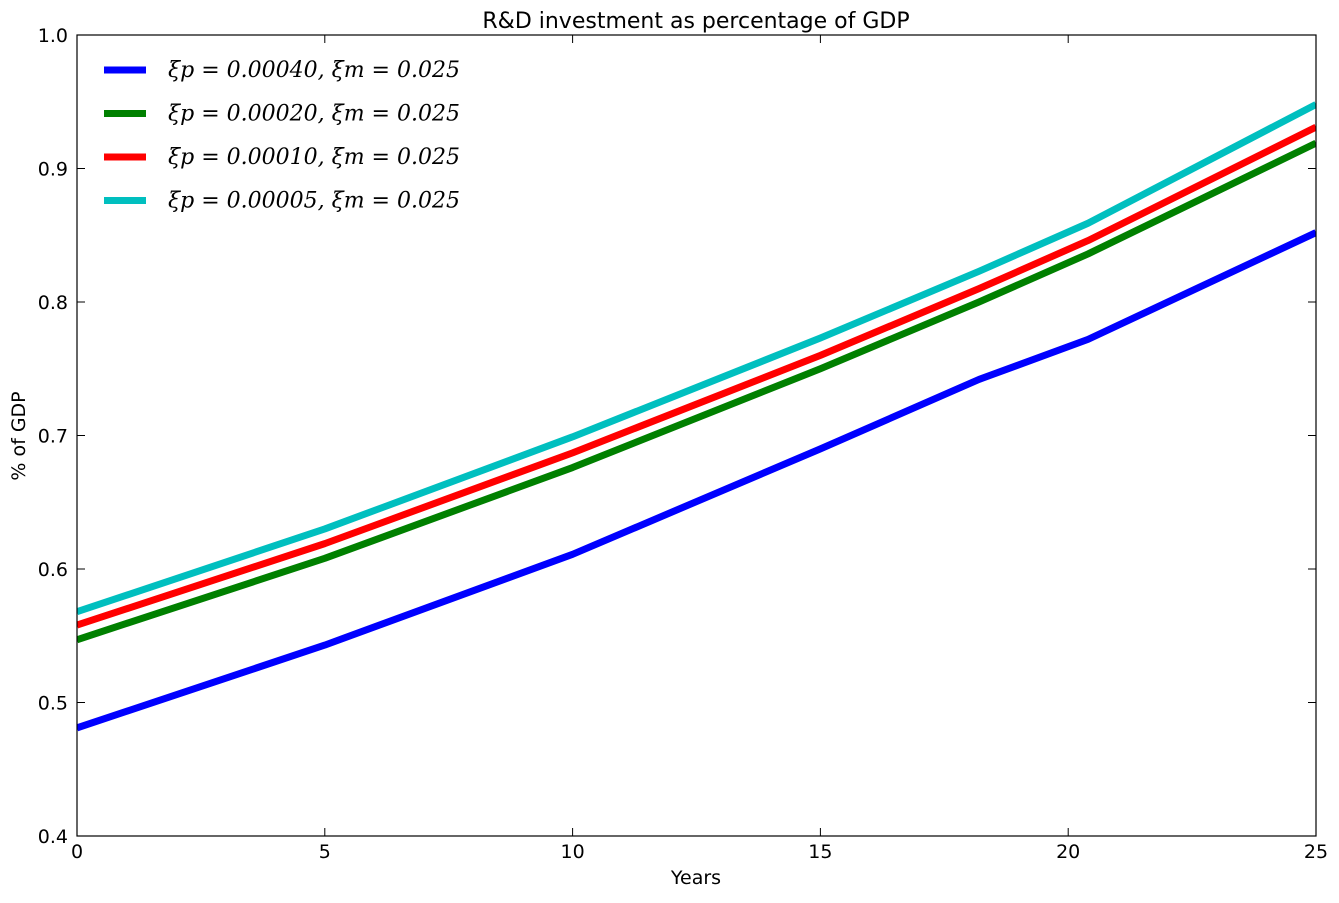 This screenshot has height=903, width=1339. What do you see at coordinates (53, 570) in the screenshot?
I see `y-tick-label: 0.6` at bounding box center [53, 570].